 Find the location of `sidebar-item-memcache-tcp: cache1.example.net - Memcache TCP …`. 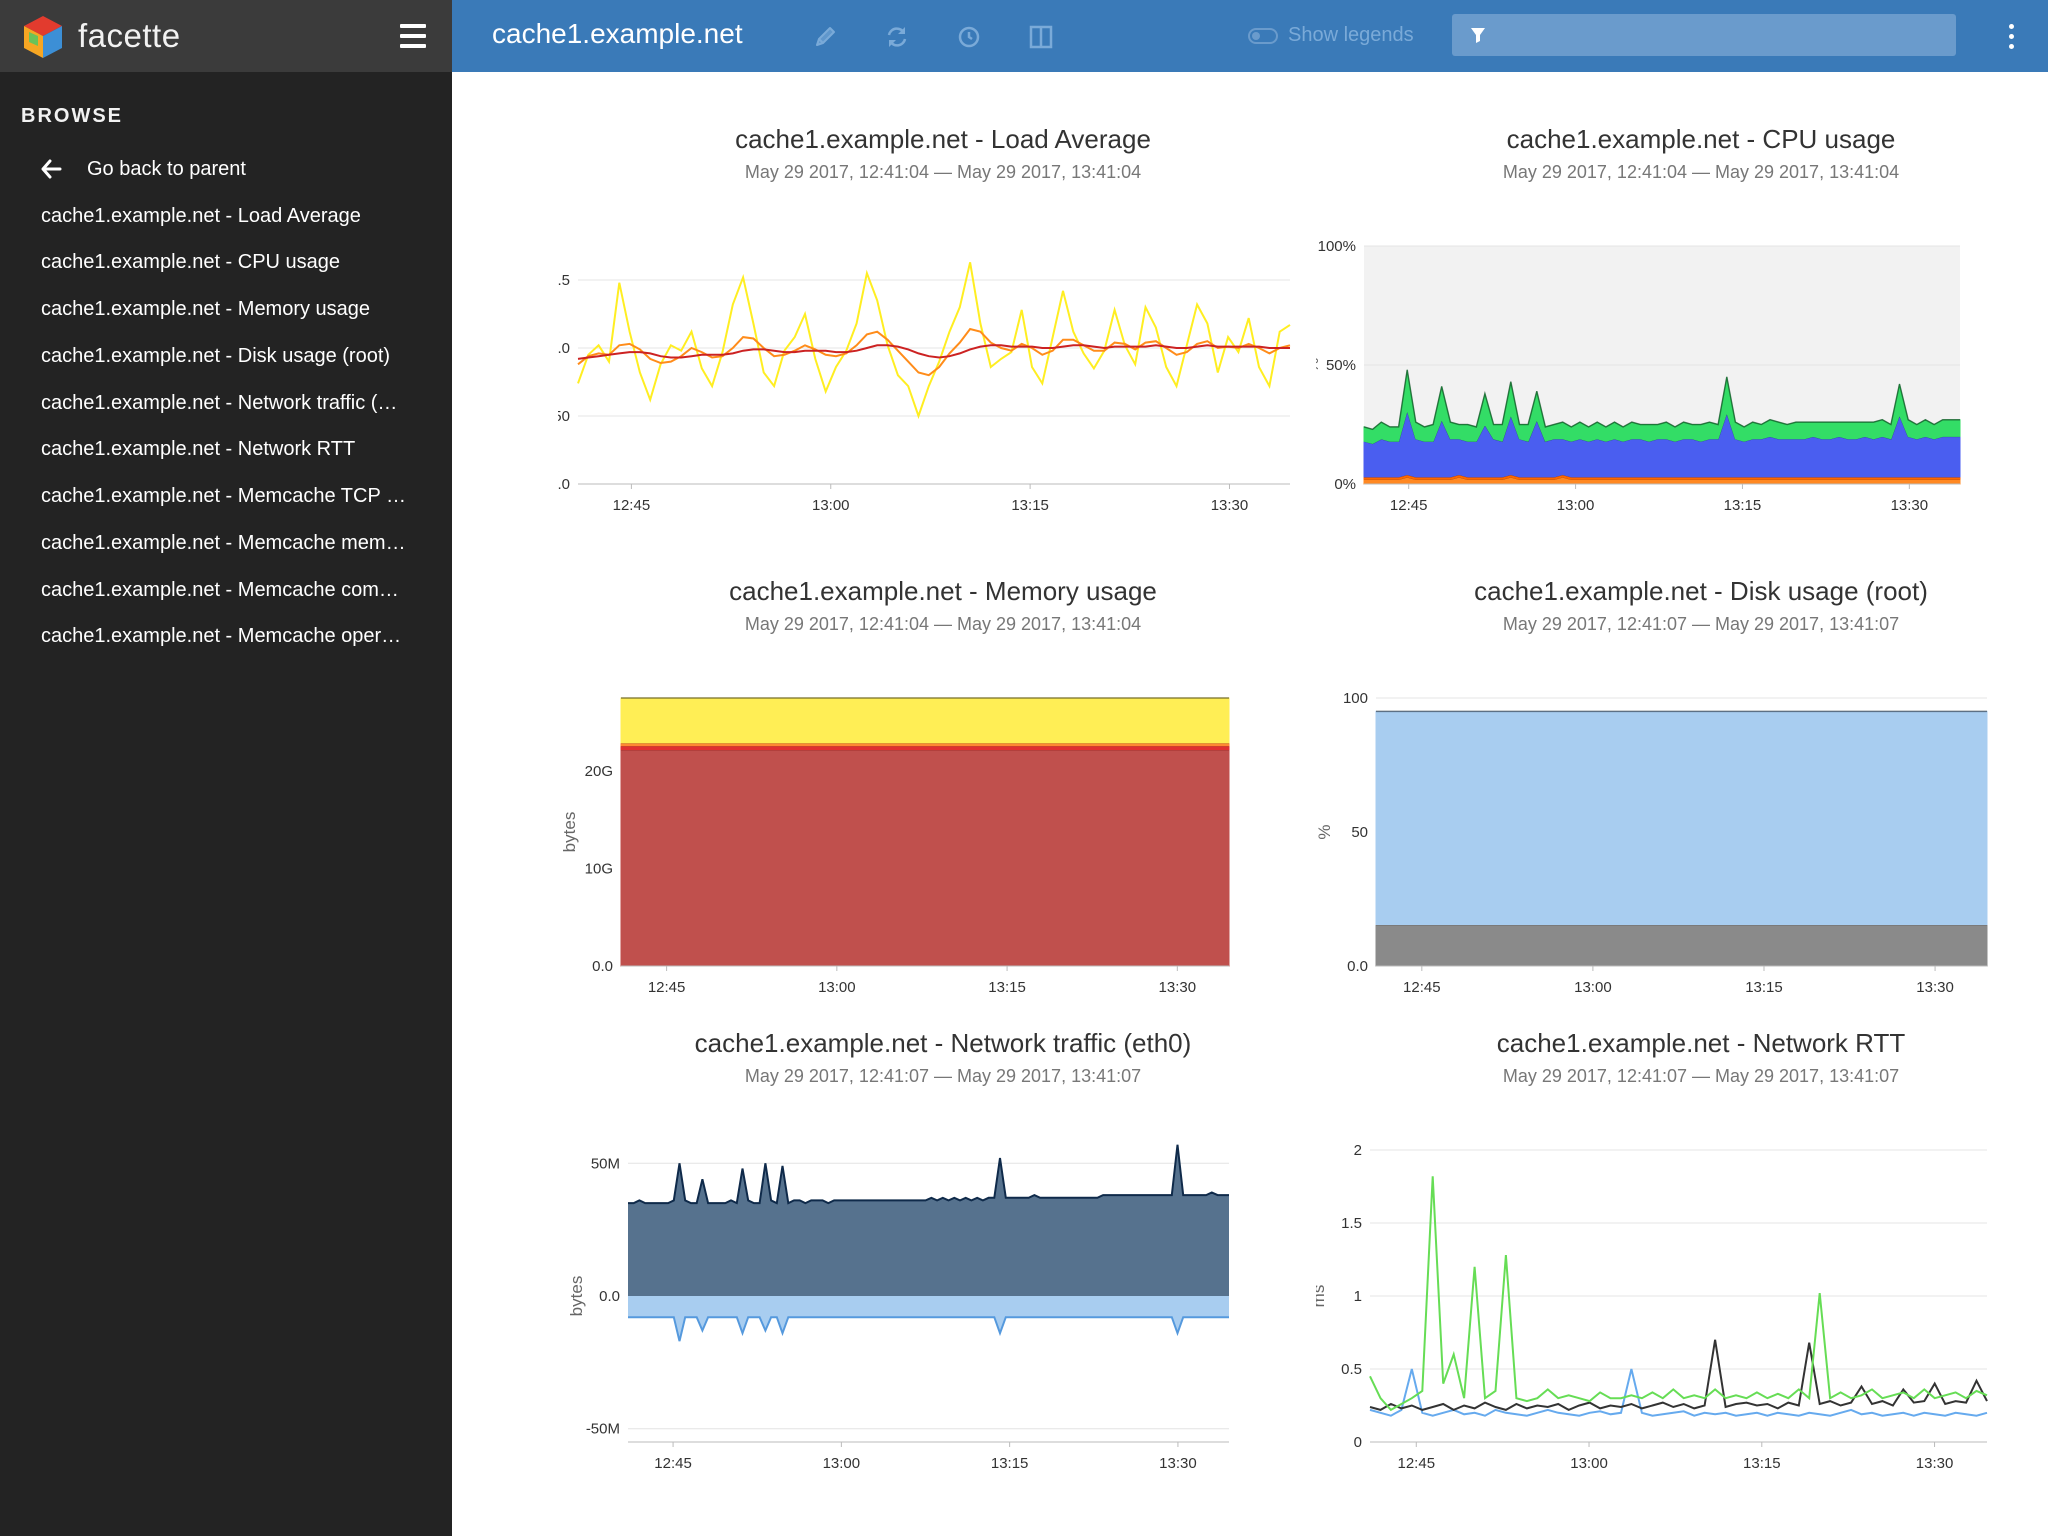

sidebar-item-memcache-tcp: cache1.example.net - Memcache TCP … is located at coordinates (223, 496).